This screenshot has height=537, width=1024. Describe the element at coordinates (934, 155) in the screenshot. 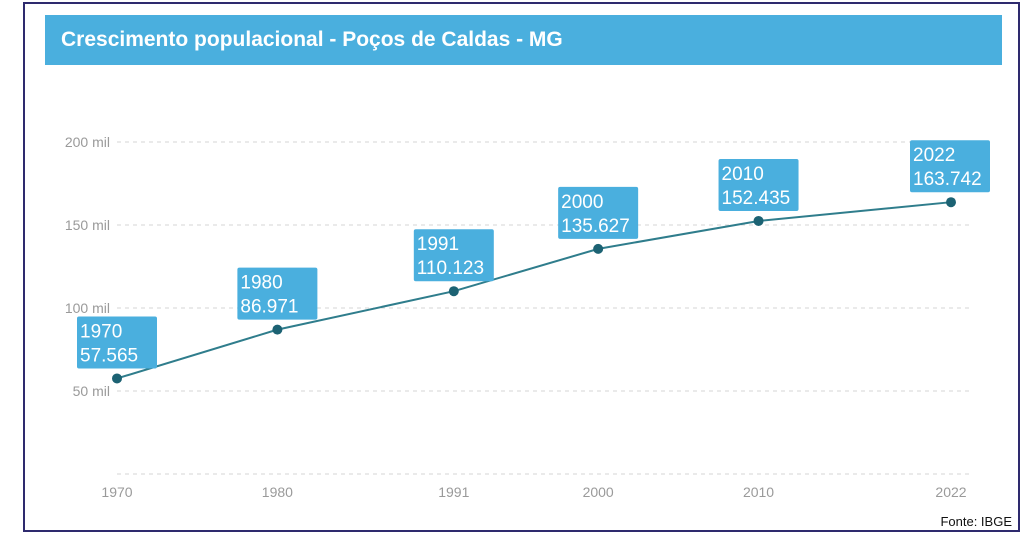

I see `data-label-year: 2022` at that location.